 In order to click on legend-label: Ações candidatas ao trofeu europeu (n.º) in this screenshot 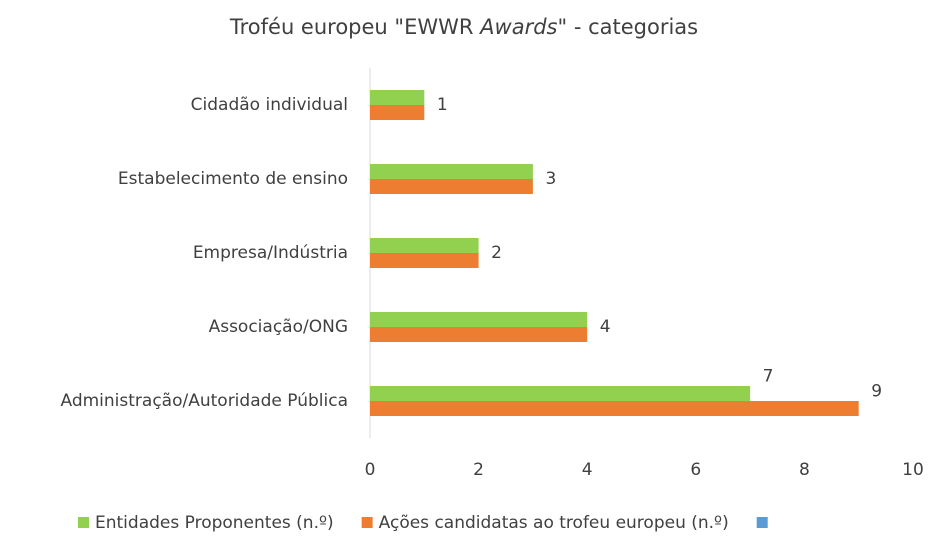, I will do `click(554, 523)`.